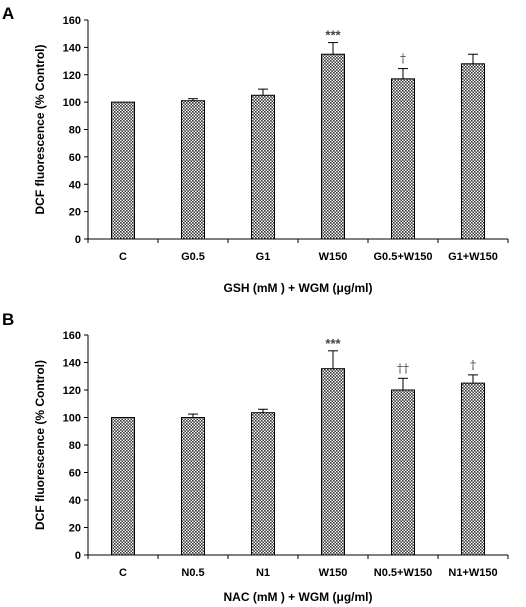 This screenshot has height=607, width=526. I want to click on x-tick-label: N0.5+W150, so click(403, 573).